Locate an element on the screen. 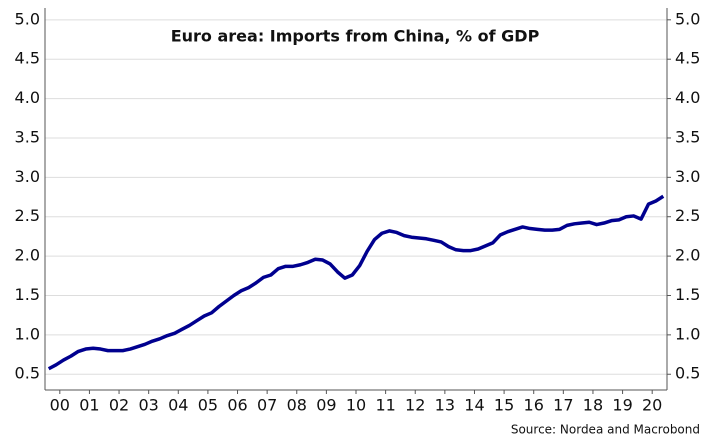 This screenshot has height=448, width=710. y2-tick-label: 2.5 is located at coordinates (687, 215).